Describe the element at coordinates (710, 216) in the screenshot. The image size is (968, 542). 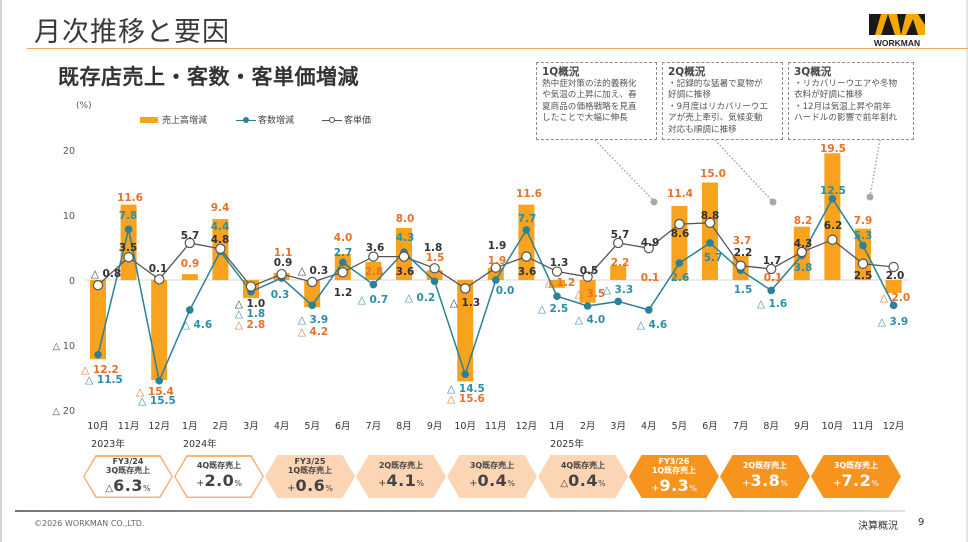
I see `unit-price-value-label: 8.8` at that location.